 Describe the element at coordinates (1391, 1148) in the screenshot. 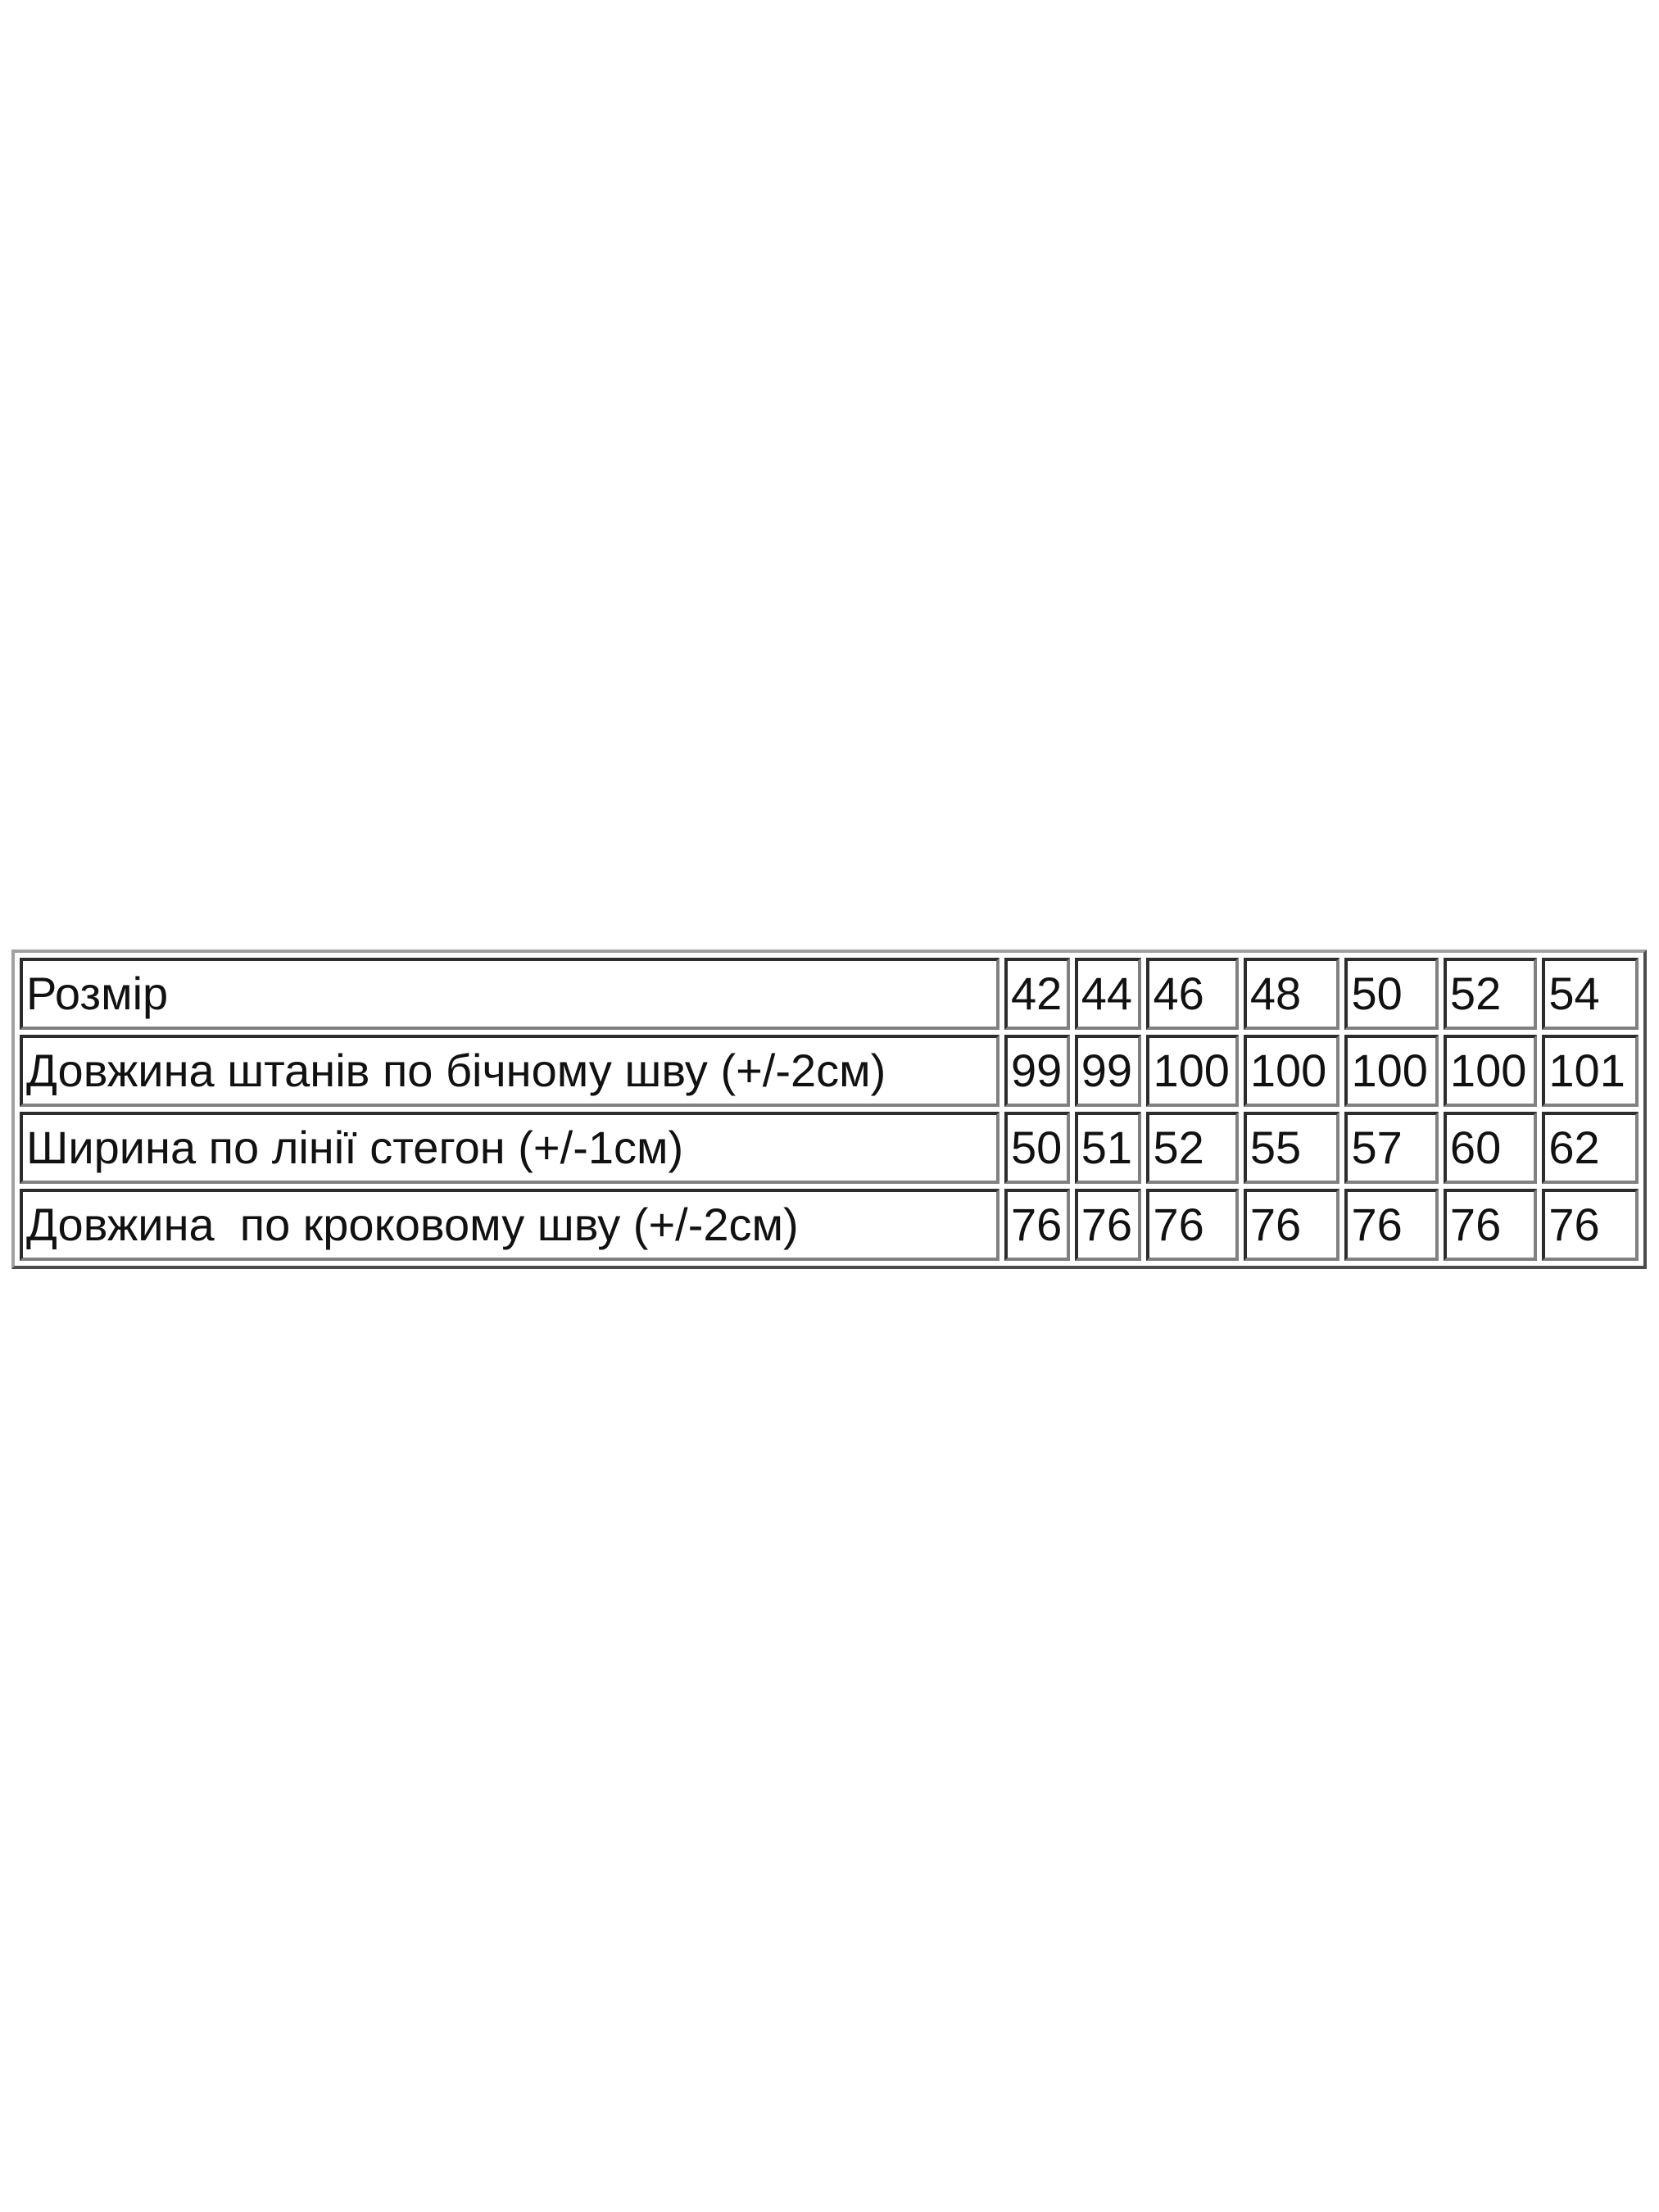

I see `value-cell: 57` at that location.